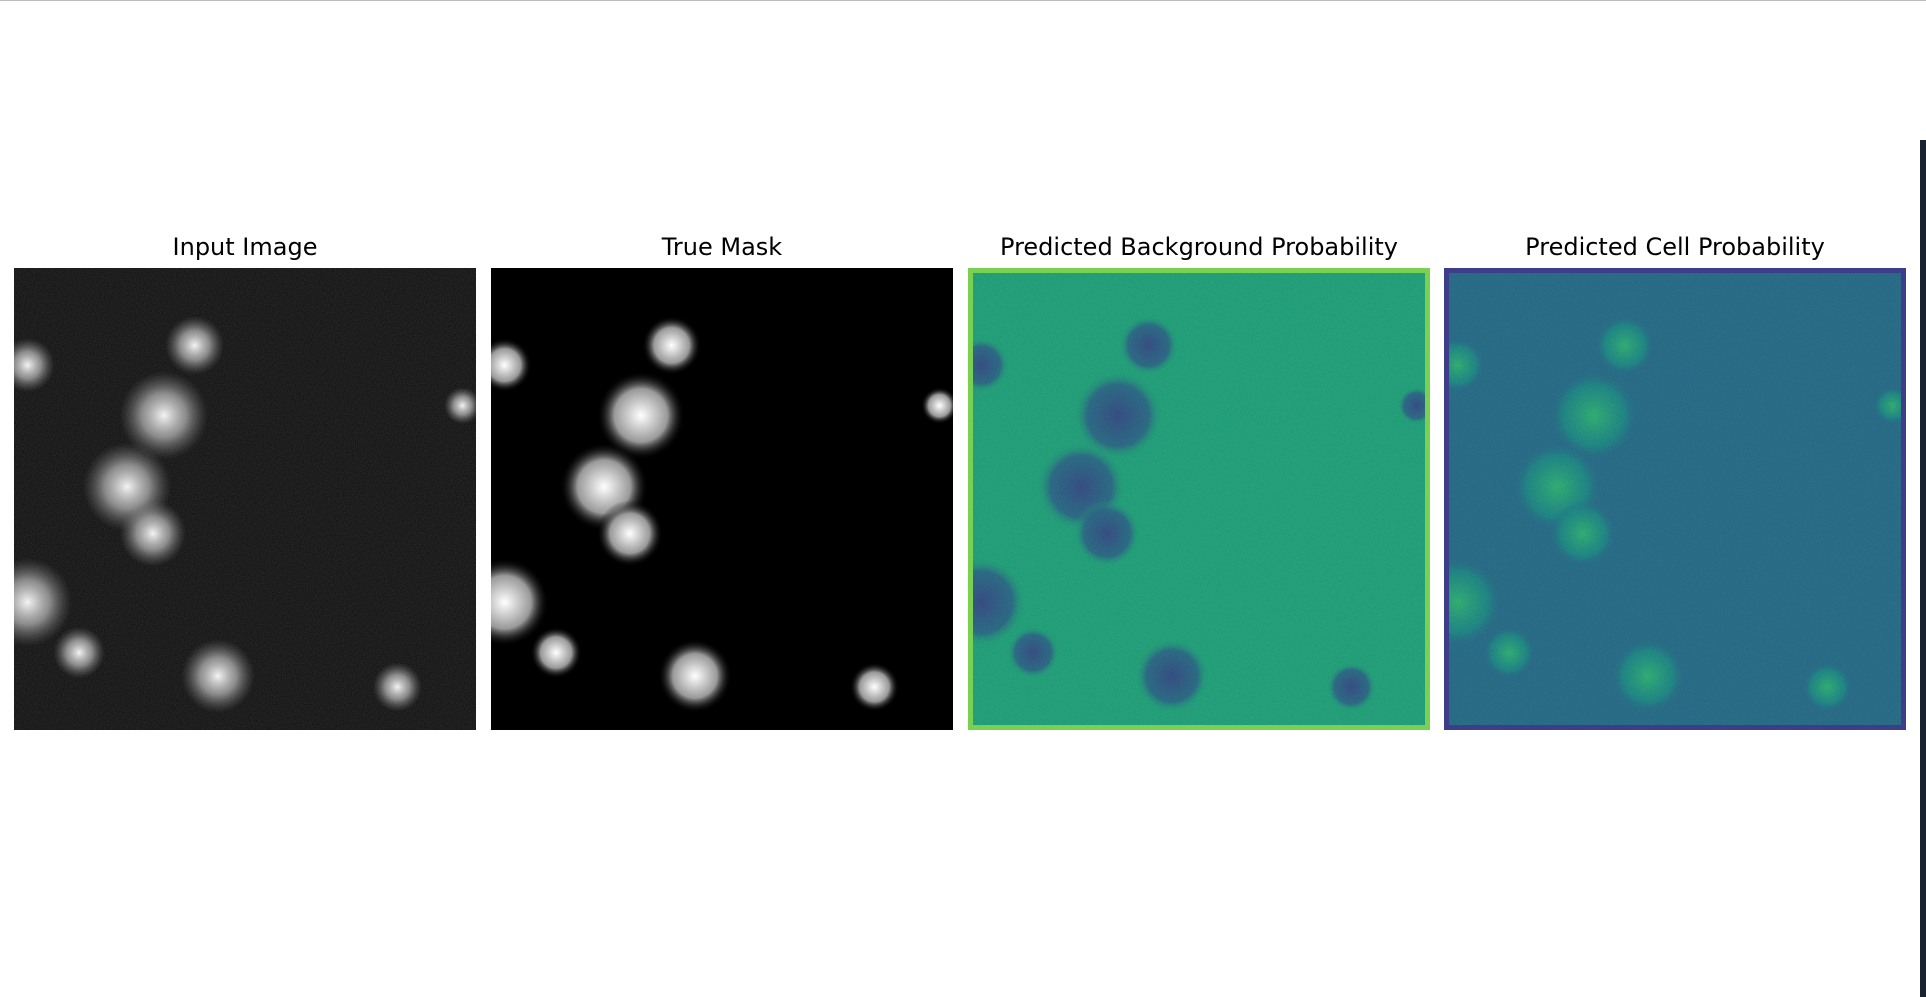 The width and height of the screenshot is (1926, 997). What do you see at coordinates (722, 247) in the screenshot?
I see `panel-title: True Mask` at bounding box center [722, 247].